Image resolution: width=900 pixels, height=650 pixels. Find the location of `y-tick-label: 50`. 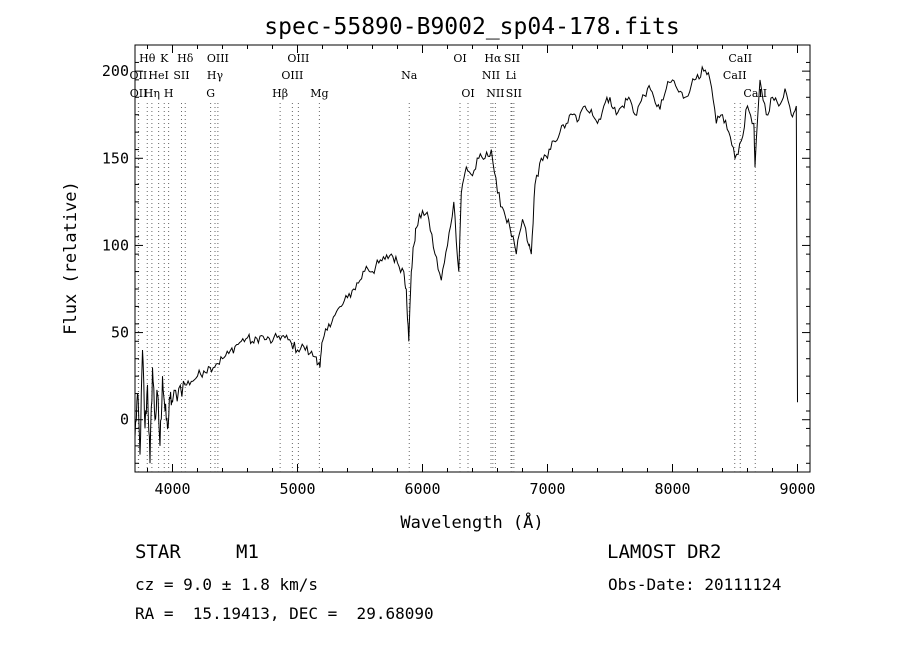

y-tick-label: 50 is located at coordinates (120, 333).